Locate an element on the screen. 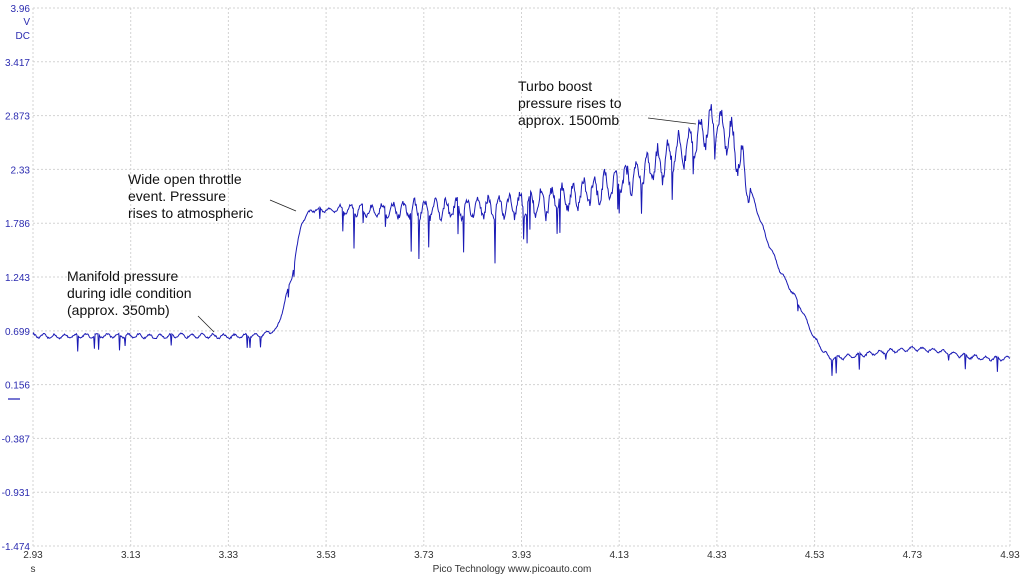 The image size is (1024, 576). annotation-line: event. Pressure is located at coordinates (177, 196).